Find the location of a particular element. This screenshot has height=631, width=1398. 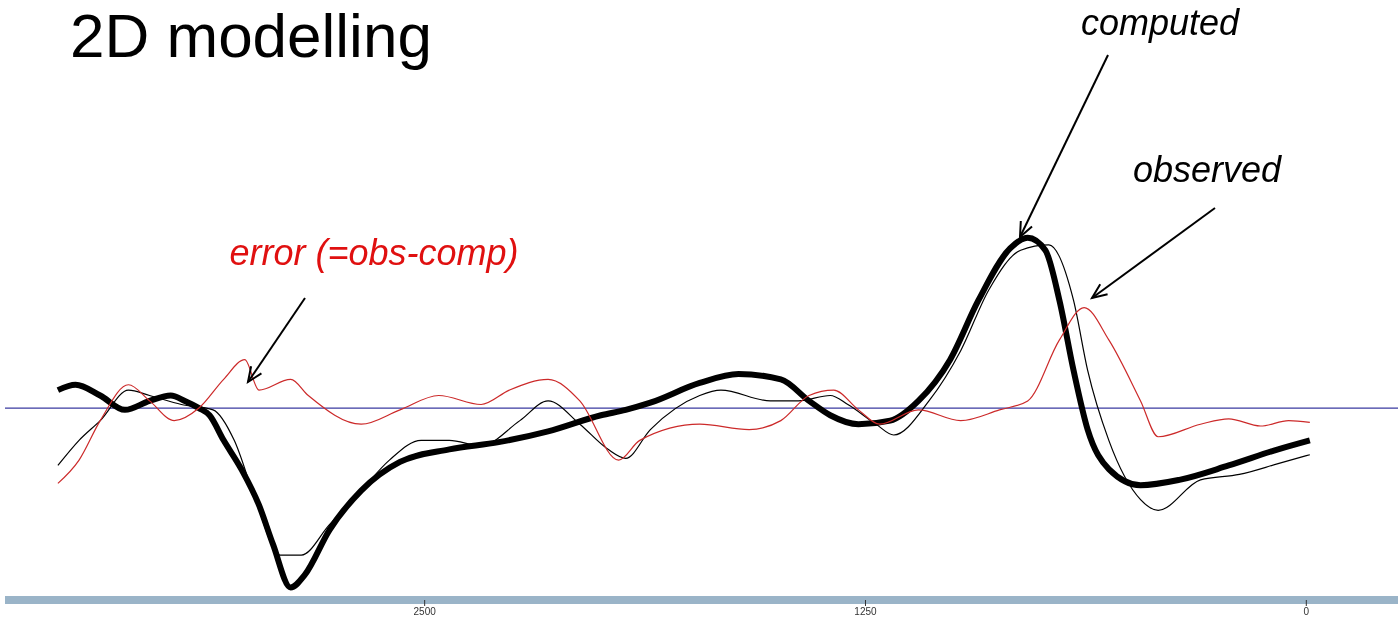

annotation: error (=obs-comp) is located at coordinates (374, 252).